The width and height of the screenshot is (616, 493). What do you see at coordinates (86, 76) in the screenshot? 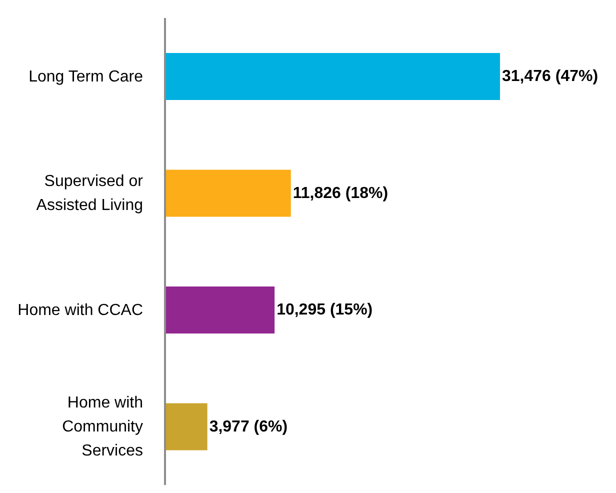
I see `y-tick-label: Long Term Care` at bounding box center [86, 76].